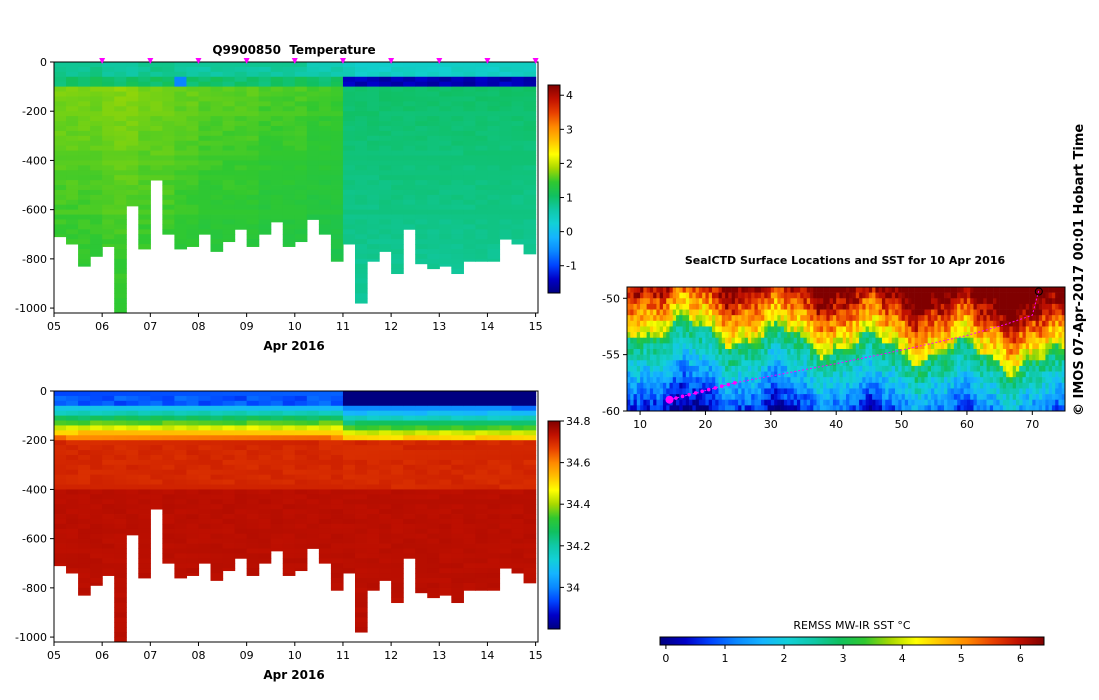 The image size is (1099, 700). What do you see at coordinates (846, 301) in the screenshot?
I see `sst-row` at bounding box center [846, 301].